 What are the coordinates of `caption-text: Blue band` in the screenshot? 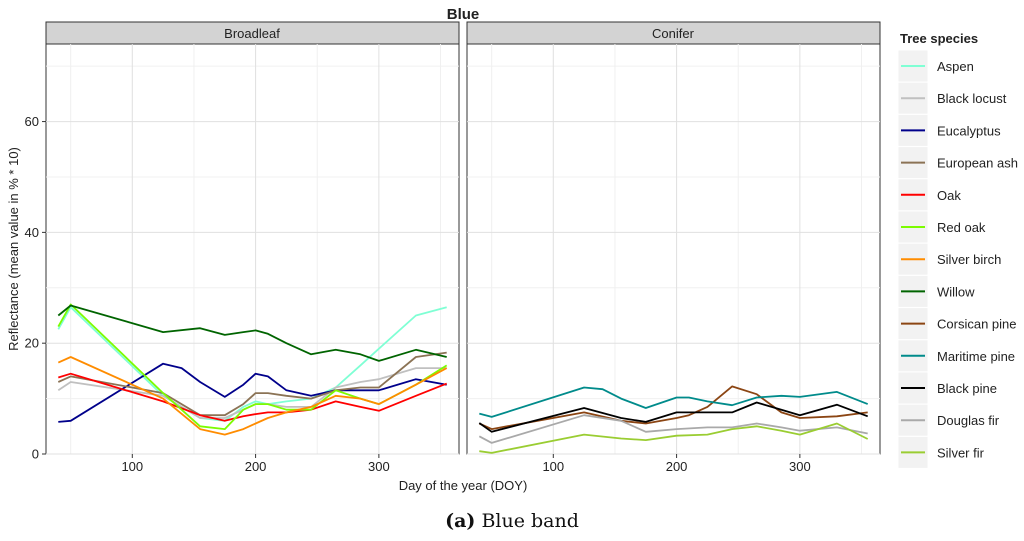 It's located at (530, 521).